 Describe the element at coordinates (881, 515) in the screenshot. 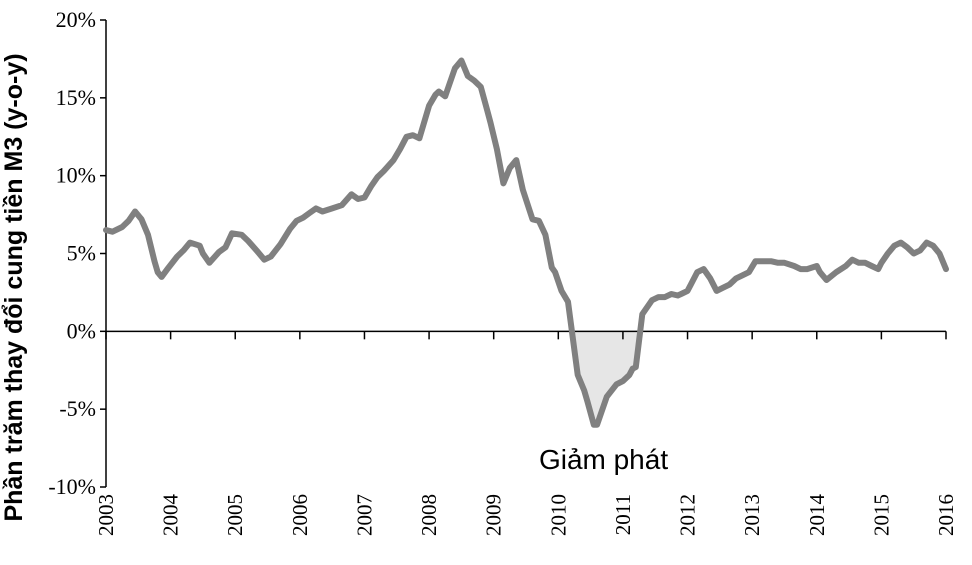

I see `x-tick-label: 2015` at that location.